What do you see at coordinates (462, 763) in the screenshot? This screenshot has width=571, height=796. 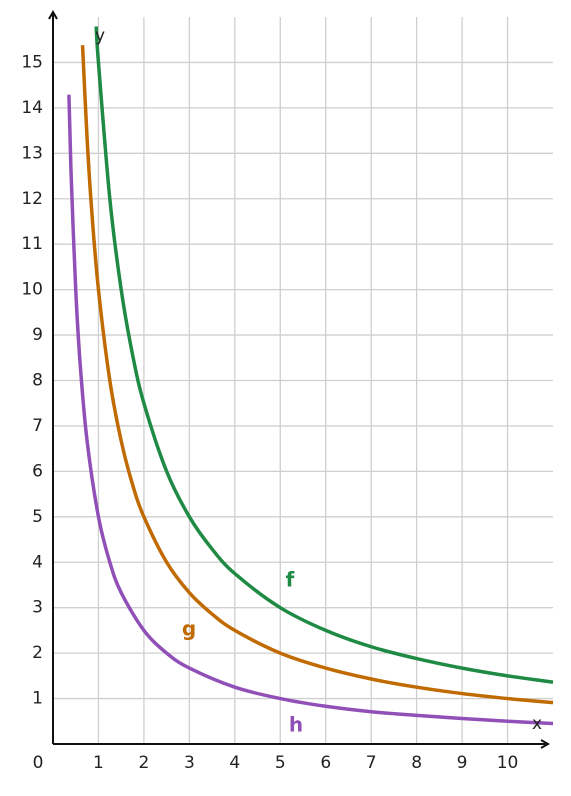 I see `x-tick-label: 9` at bounding box center [462, 763].